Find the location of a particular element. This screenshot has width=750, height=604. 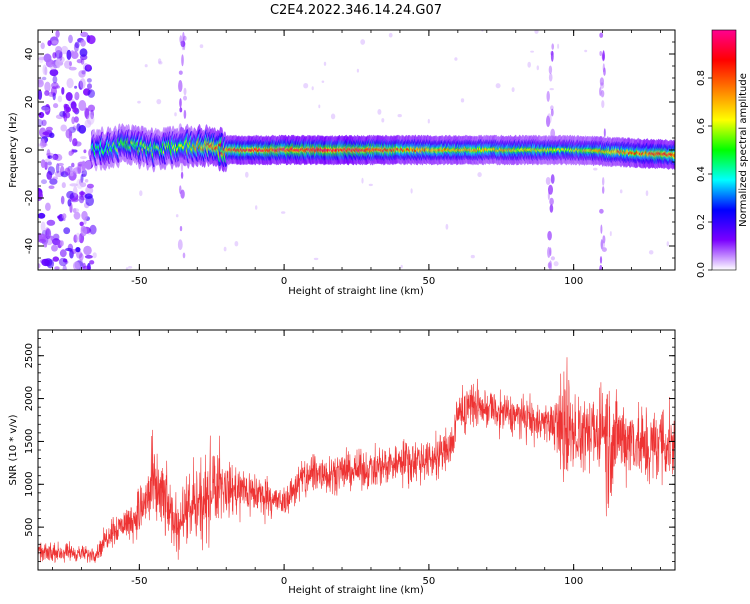

colorbar-tick-label: 0.6 is located at coordinates (701, 126).